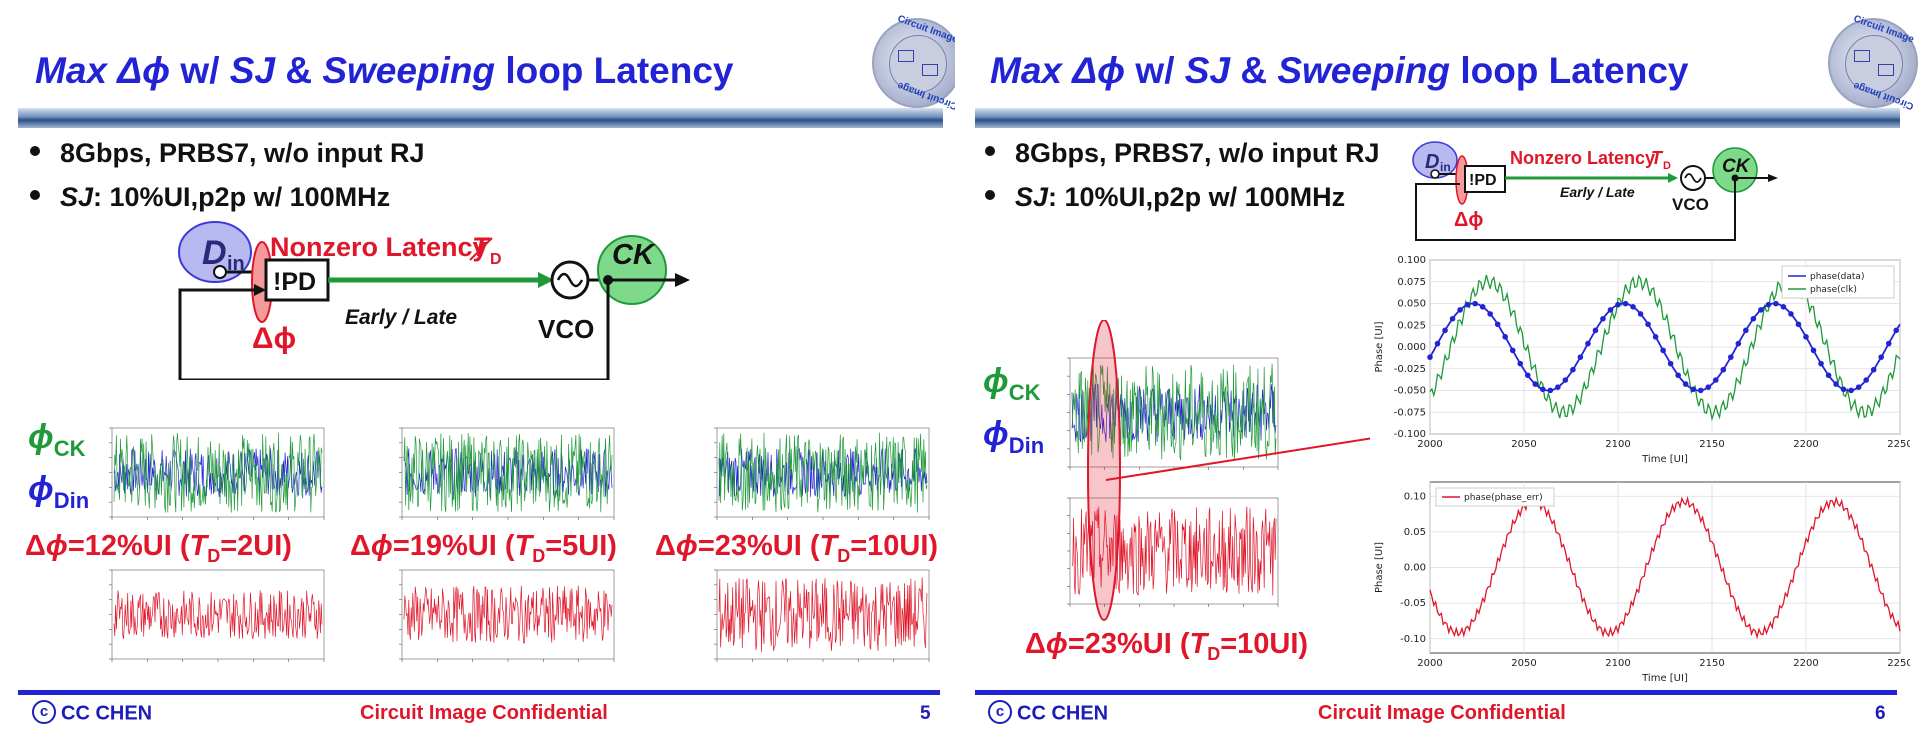 This screenshot has height=737, width=1925. Describe the element at coordinates (1411, 325) in the screenshot. I see `y-tick-label: 0.025` at that location.